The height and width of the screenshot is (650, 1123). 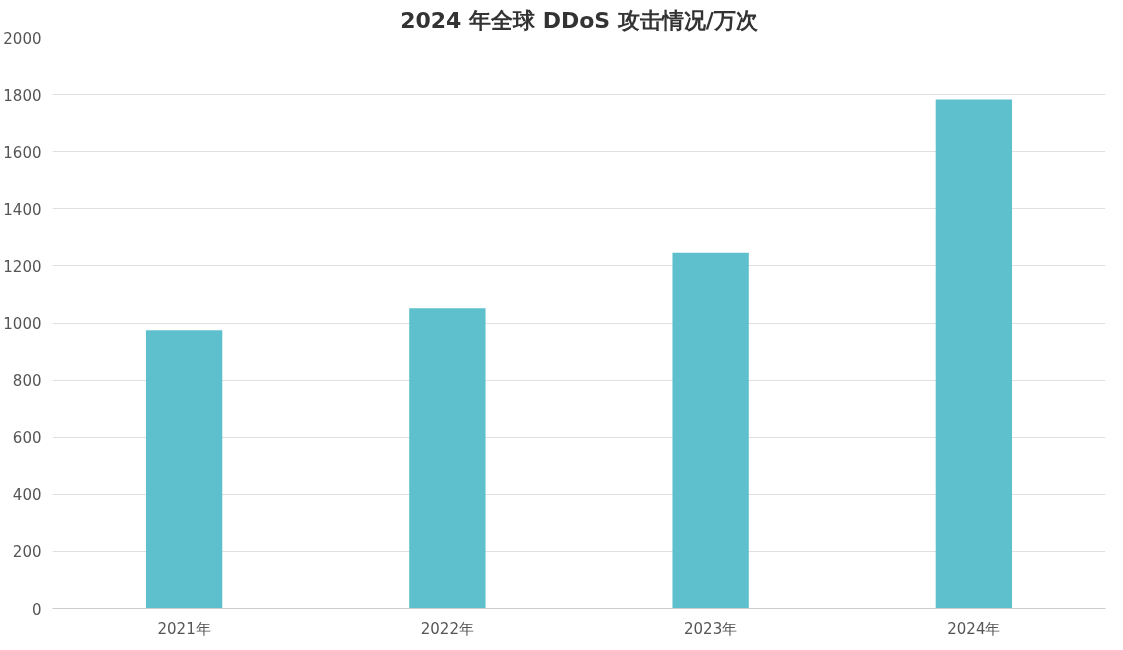 What do you see at coordinates (27, 552) in the screenshot?
I see `y-tick-label: 200` at bounding box center [27, 552].